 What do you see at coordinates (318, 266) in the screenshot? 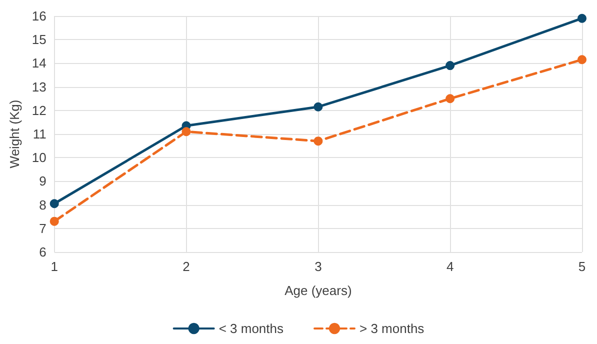
I see `x-tick-label: 3` at bounding box center [318, 266].